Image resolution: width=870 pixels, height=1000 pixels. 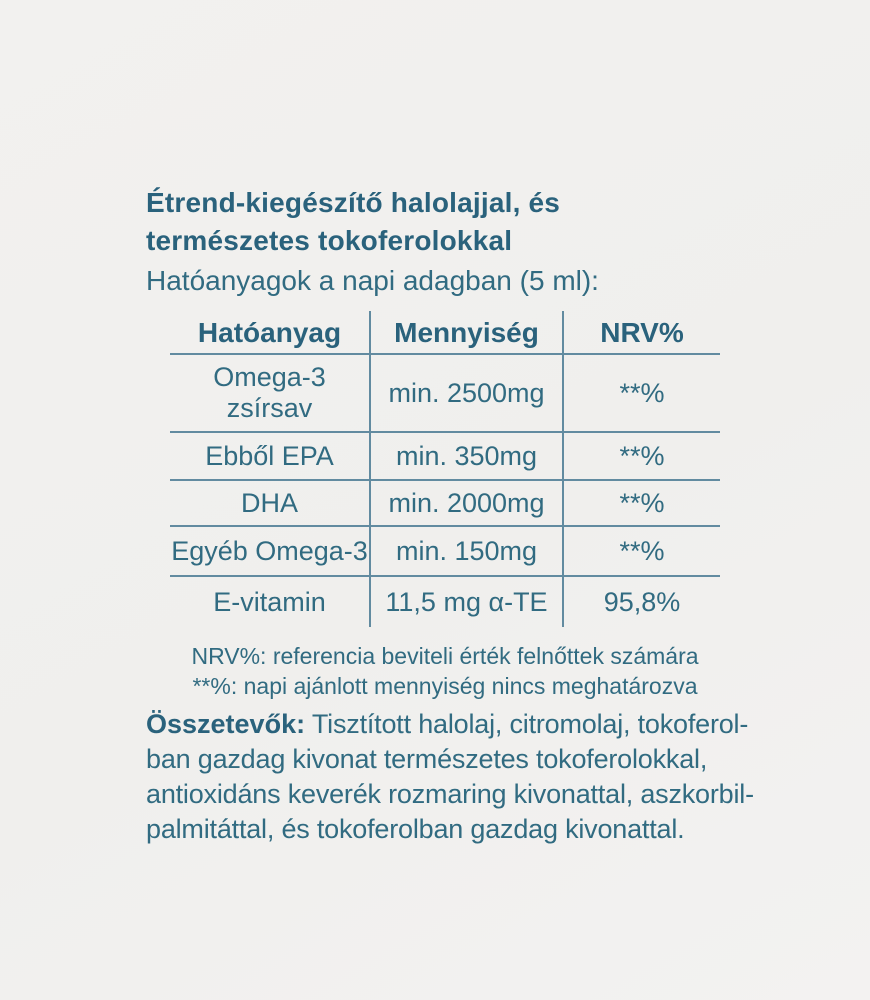 I want to click on row-omega3-nrv: **%, so click(x=642, y=394).